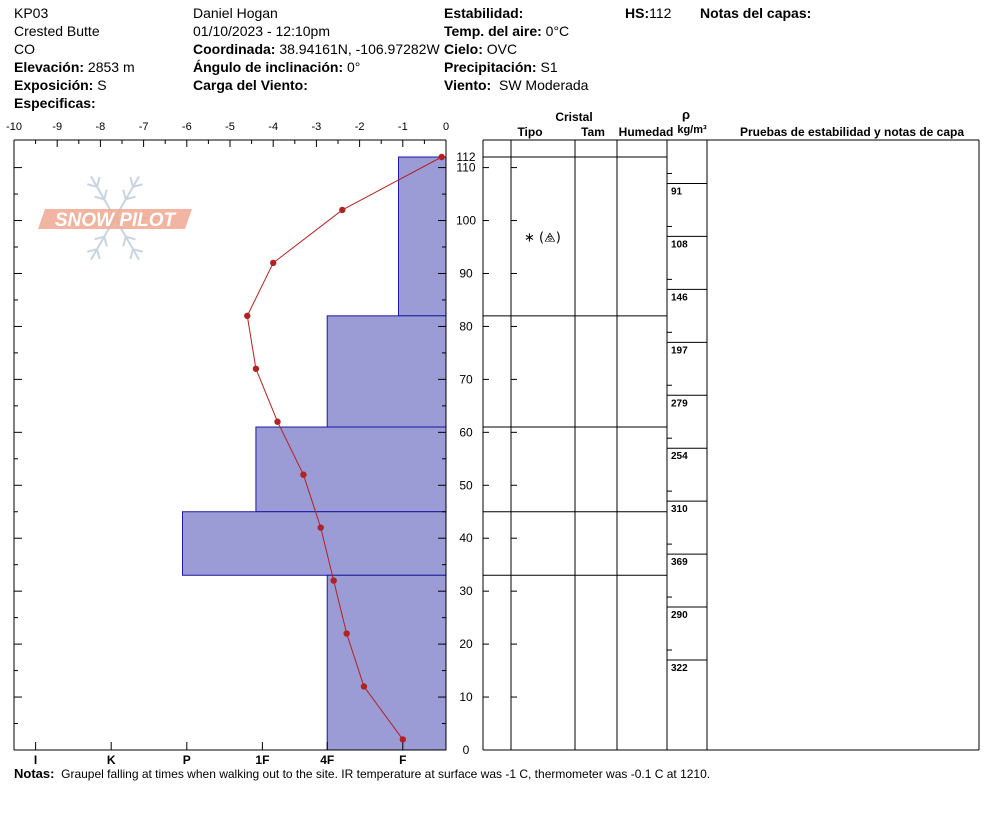 The image size is (994, 840). I want to click on height-tick-label: 20, so click(466, 644).